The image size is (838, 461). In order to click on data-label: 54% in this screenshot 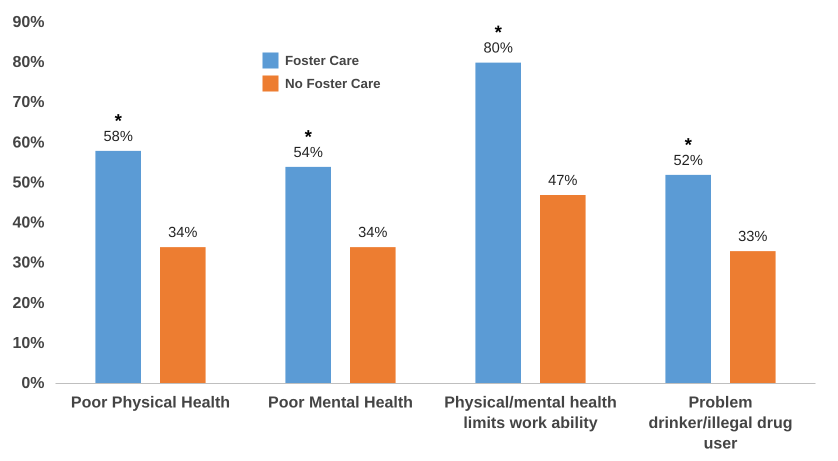, I will do `click(308, 152)`.